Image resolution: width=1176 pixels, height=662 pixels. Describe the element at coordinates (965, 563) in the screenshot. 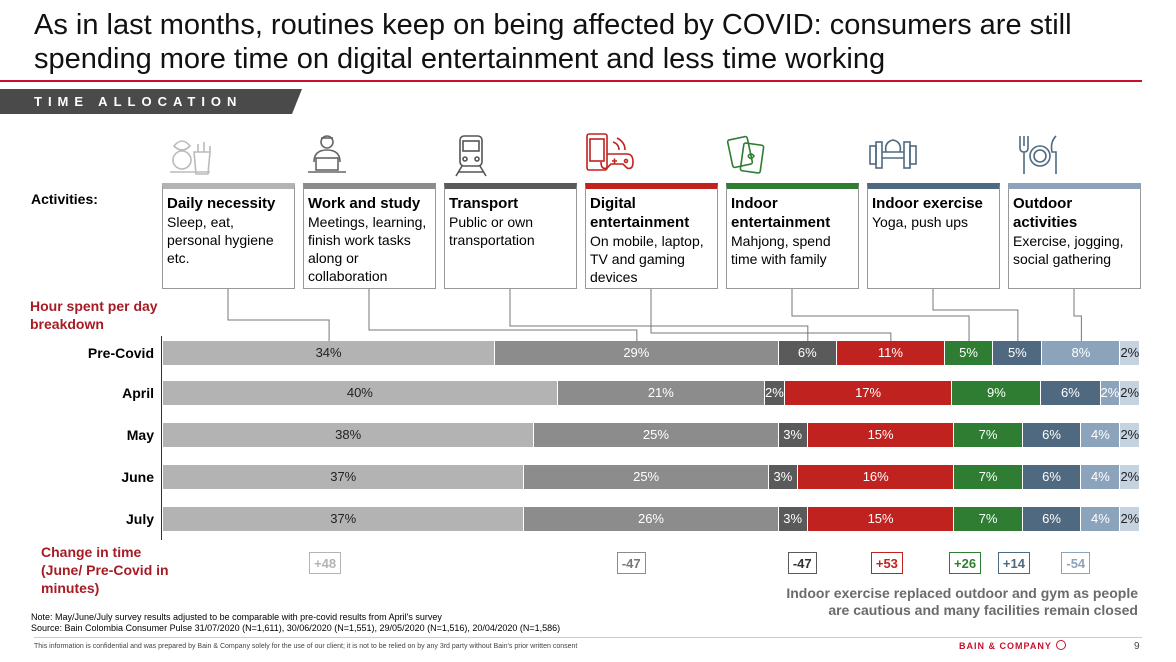

I see `change-value: +26` at that location.